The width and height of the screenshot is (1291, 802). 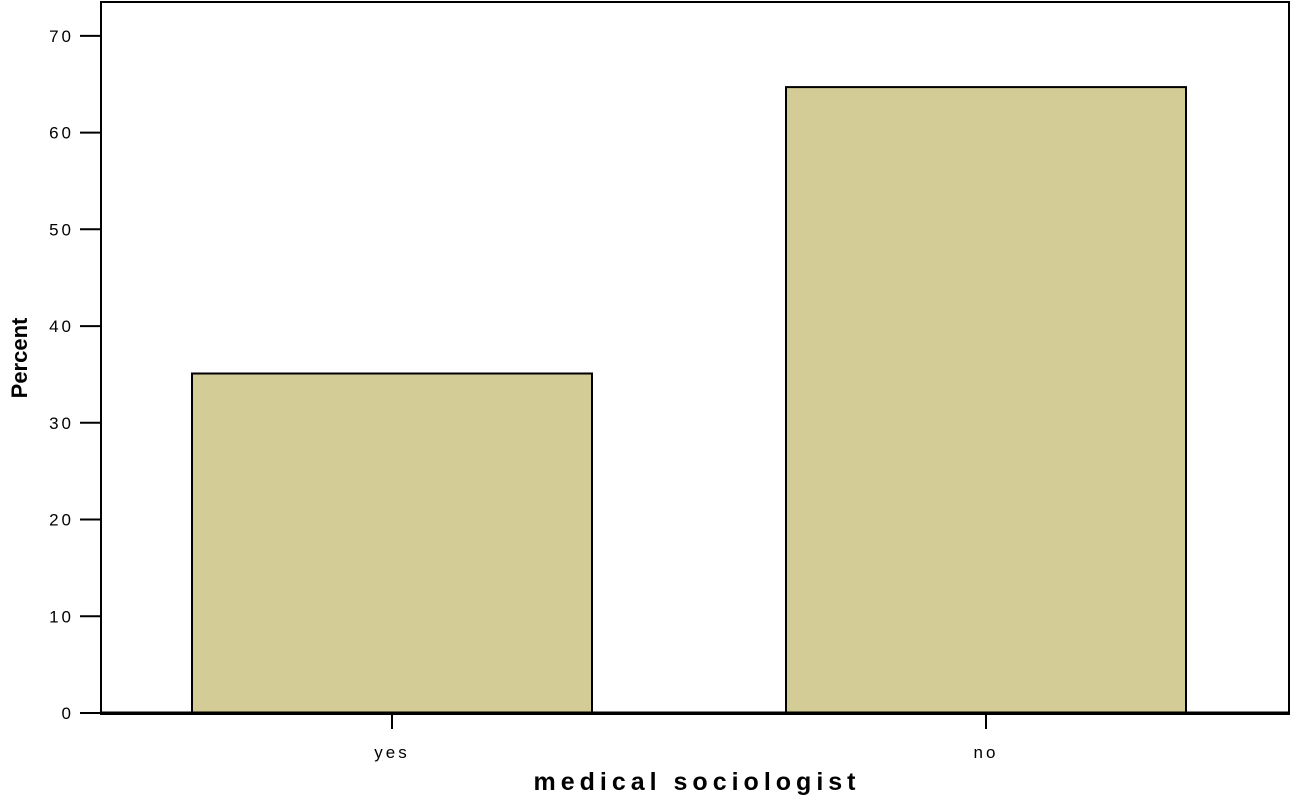 I want to click on y-tick-label: 30, so click(x=61, y=423).